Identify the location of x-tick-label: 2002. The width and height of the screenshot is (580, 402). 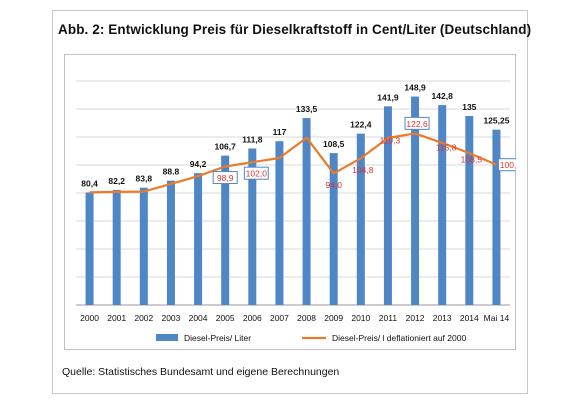
(143, 318).